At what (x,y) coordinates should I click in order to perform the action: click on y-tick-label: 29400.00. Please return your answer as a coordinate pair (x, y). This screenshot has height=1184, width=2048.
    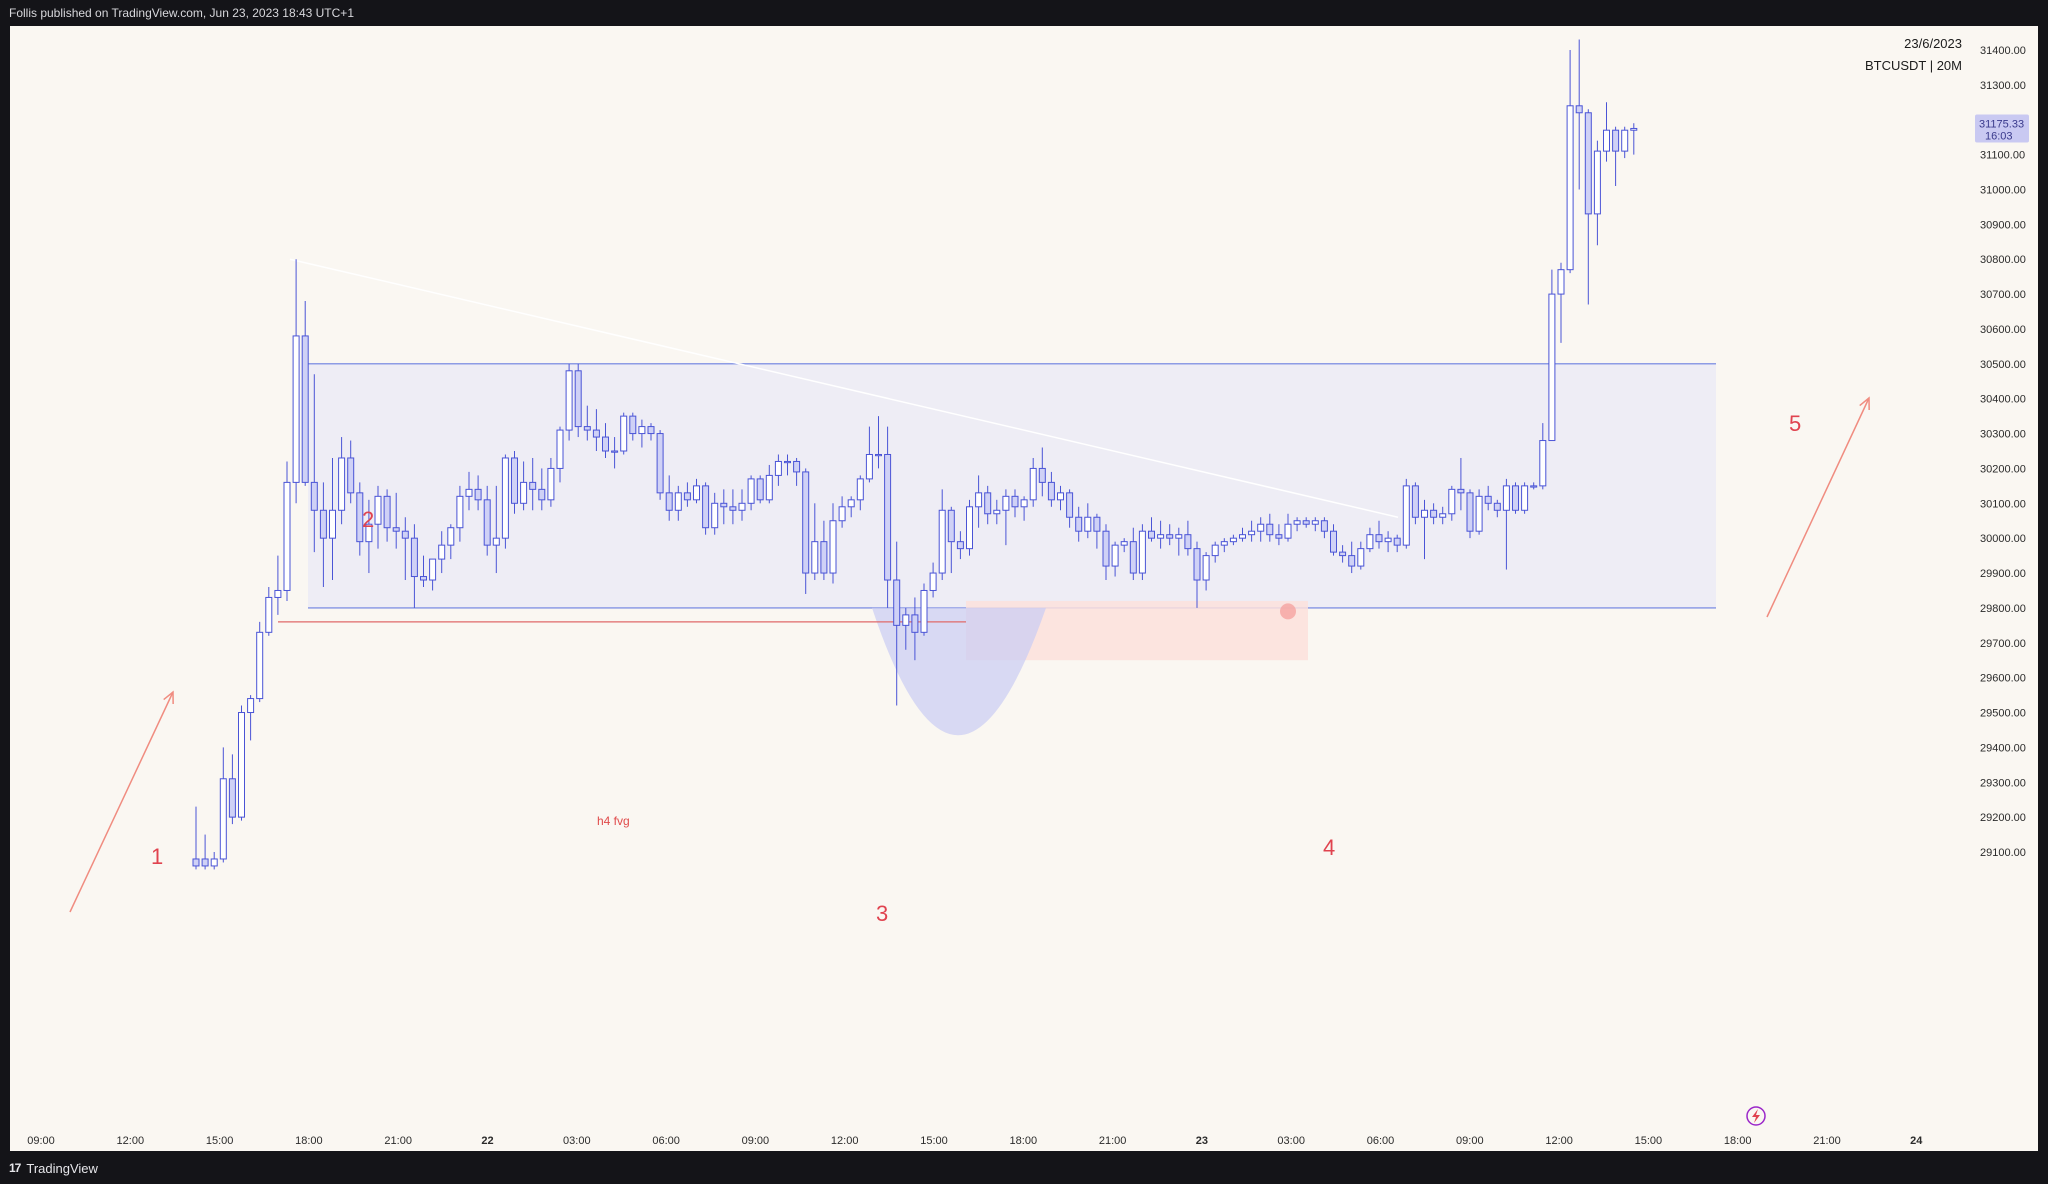
    Looking at the image, I should click on (2003, 748).